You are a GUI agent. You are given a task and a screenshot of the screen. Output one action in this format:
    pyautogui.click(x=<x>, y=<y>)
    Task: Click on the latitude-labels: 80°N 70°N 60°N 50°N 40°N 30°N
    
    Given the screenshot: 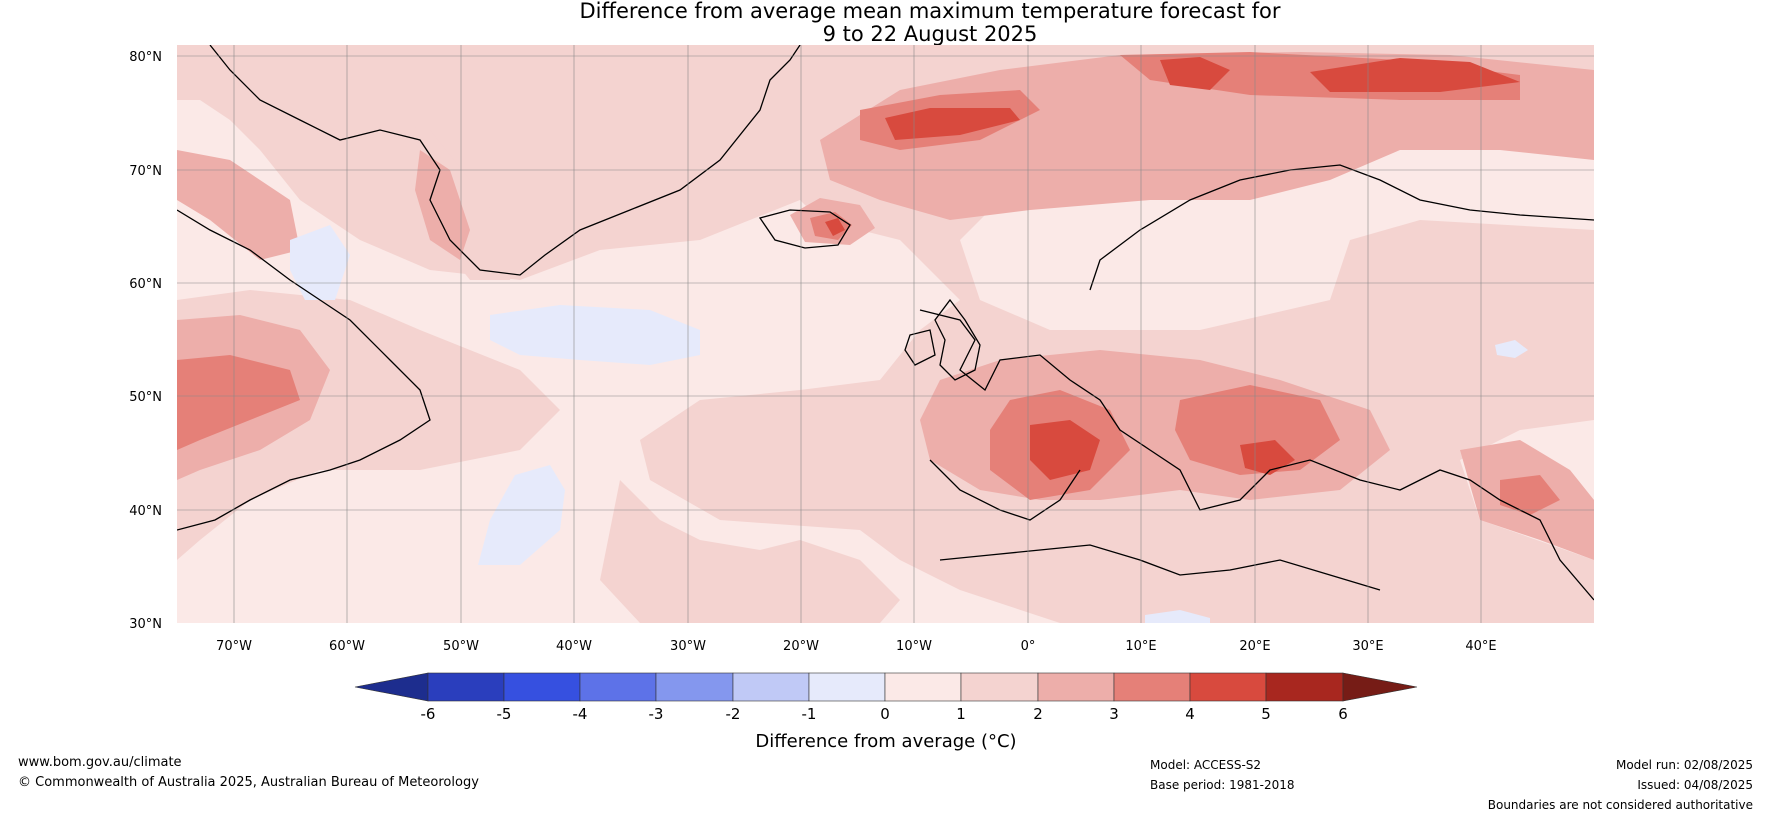 What is the action you would take?
    pyautogui.click(x=145, y=341)
    